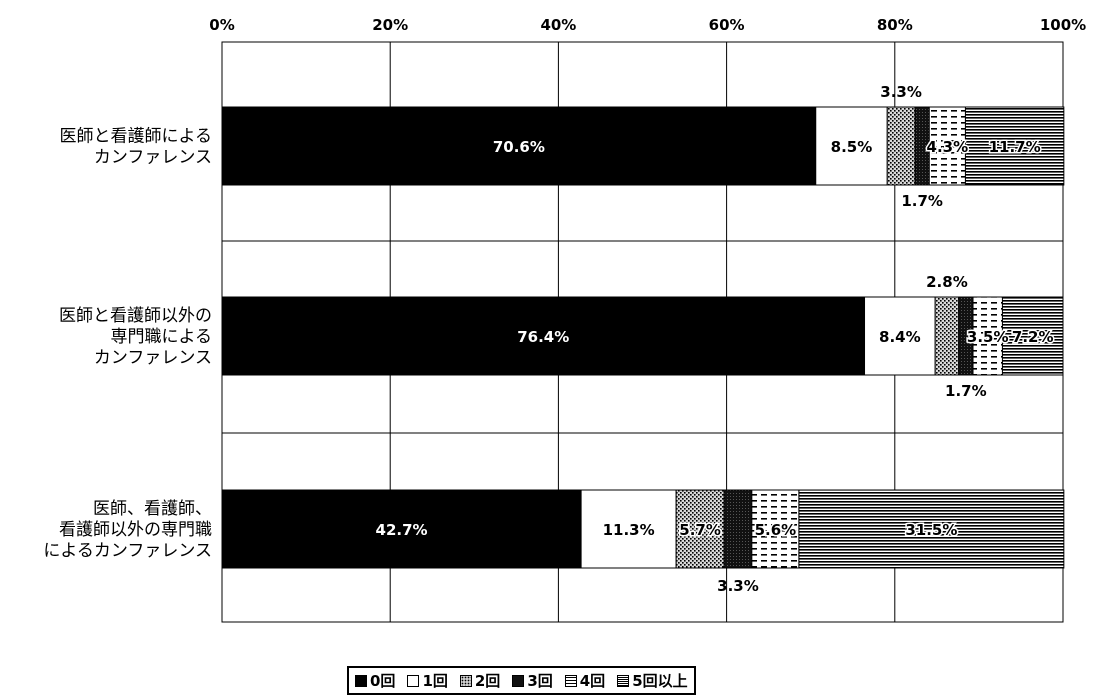  I want to click on data-label: 8.4%, so click(900, 337).